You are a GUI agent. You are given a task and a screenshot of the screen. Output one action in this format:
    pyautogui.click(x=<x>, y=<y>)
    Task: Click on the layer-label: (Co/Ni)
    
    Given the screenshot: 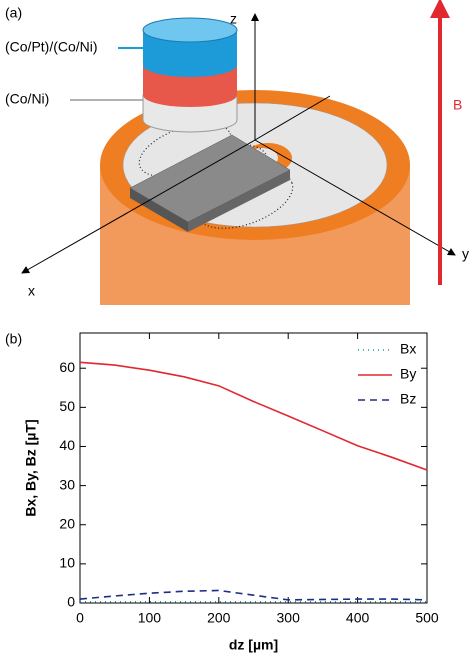 What is the action you would take?
    pyautogui.click(x=27, y=99)
    